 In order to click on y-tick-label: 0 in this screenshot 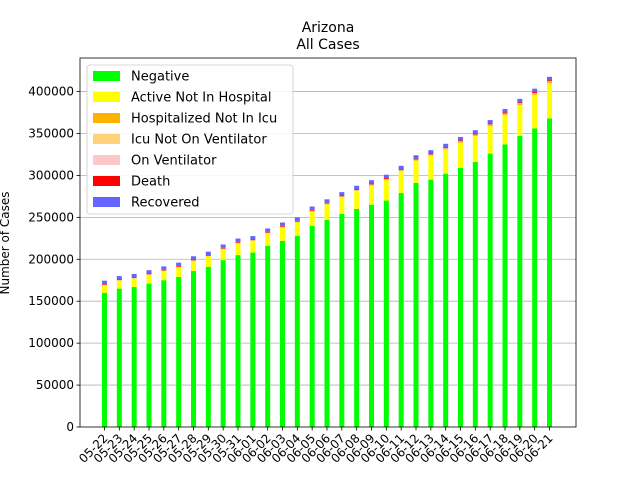, I will do `click(70, 427)`.